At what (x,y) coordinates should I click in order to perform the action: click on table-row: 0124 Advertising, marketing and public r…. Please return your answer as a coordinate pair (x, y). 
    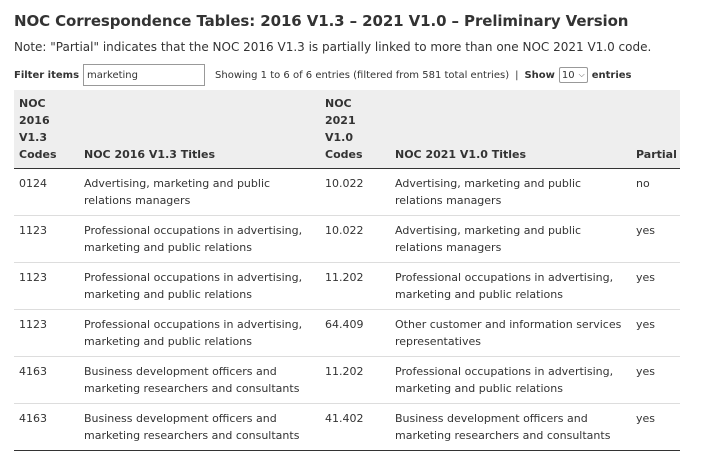
    Looking at the image, I should click on (347, 192).